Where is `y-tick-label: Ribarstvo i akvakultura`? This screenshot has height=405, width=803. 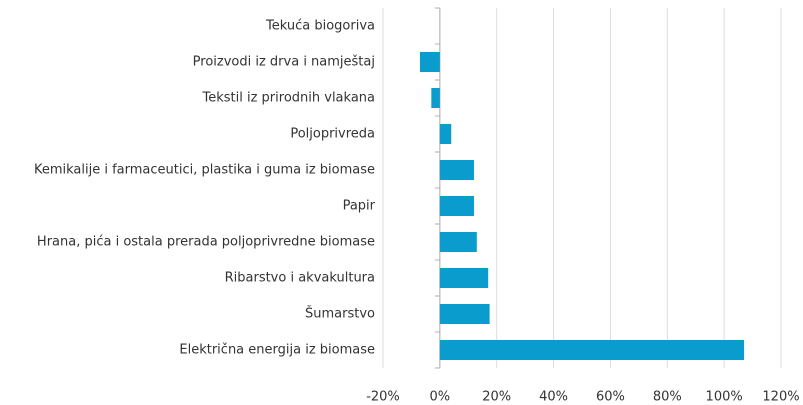 y-tick-label: Ribarstvo i akvakultura is located at coordinates (300, 278).